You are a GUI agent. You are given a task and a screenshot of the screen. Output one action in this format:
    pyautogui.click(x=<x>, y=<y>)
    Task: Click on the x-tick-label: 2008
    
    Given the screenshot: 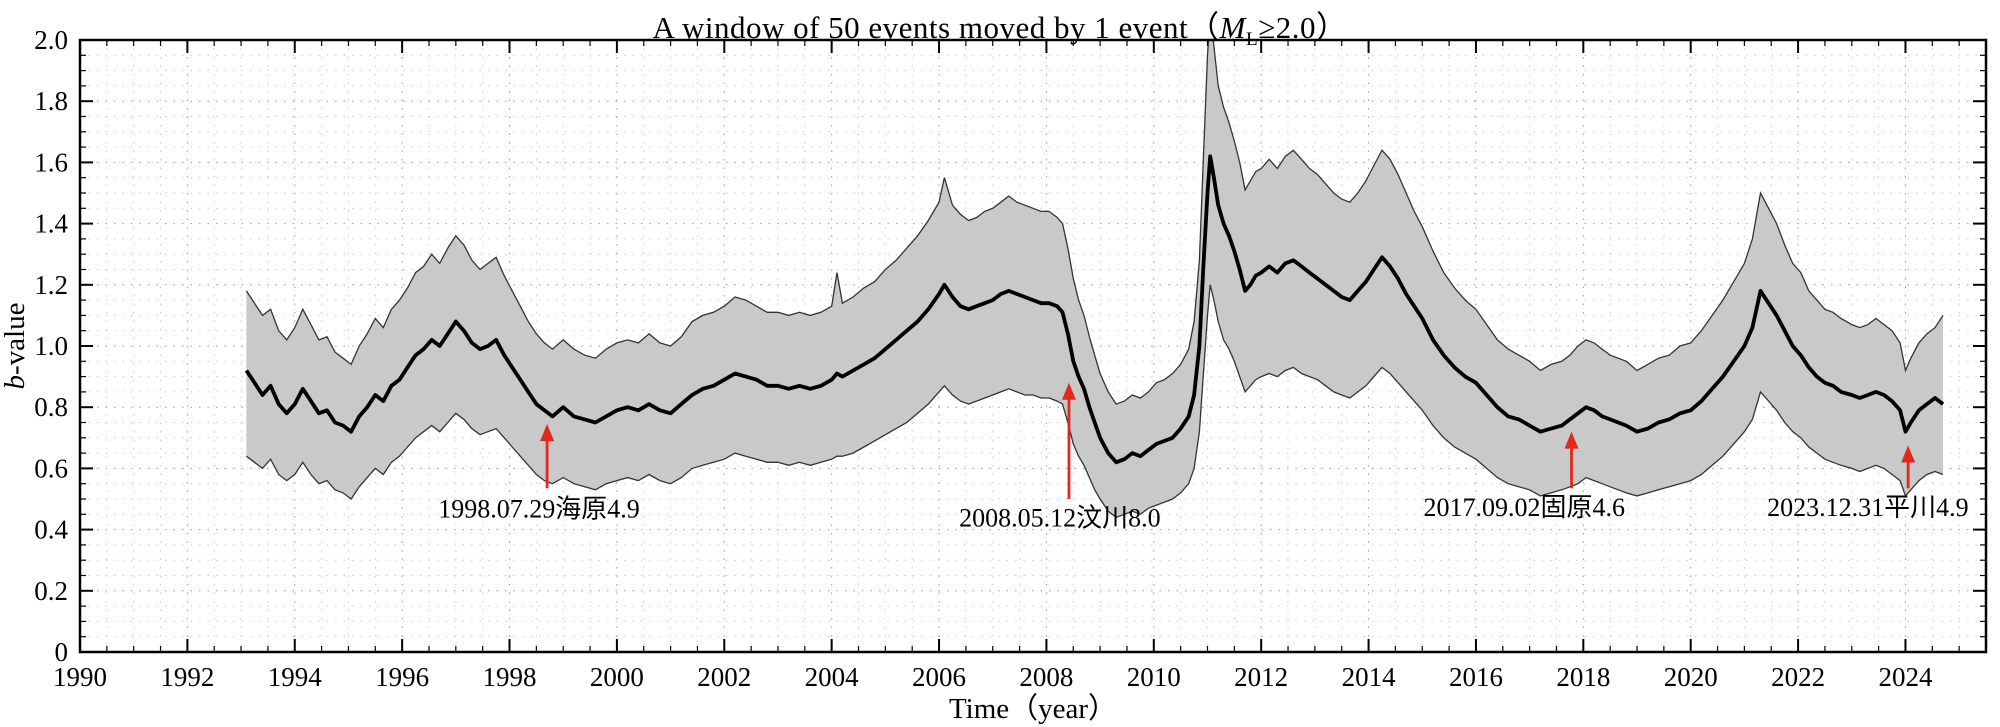 What is the action you would take?
    pyautogui.click(x=1046, y=677)
    